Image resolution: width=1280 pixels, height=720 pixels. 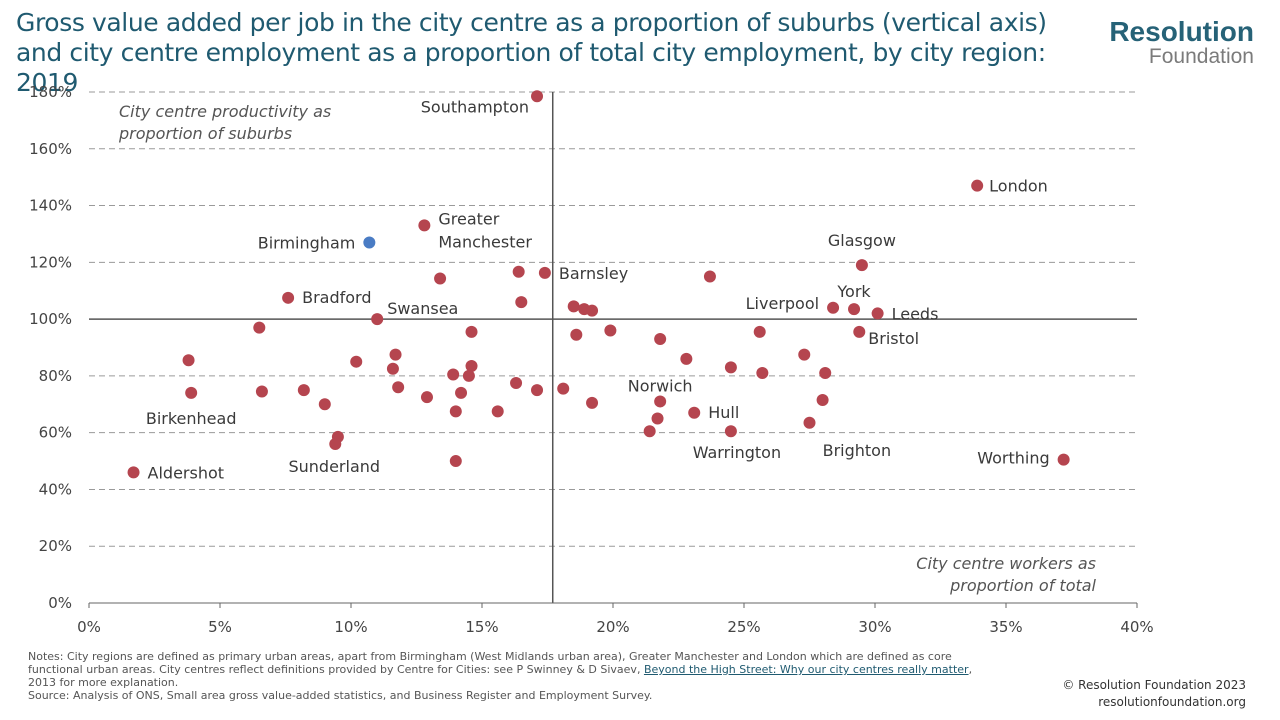 I want to click on point-label: Sunderland, so click(x=334, y=466).